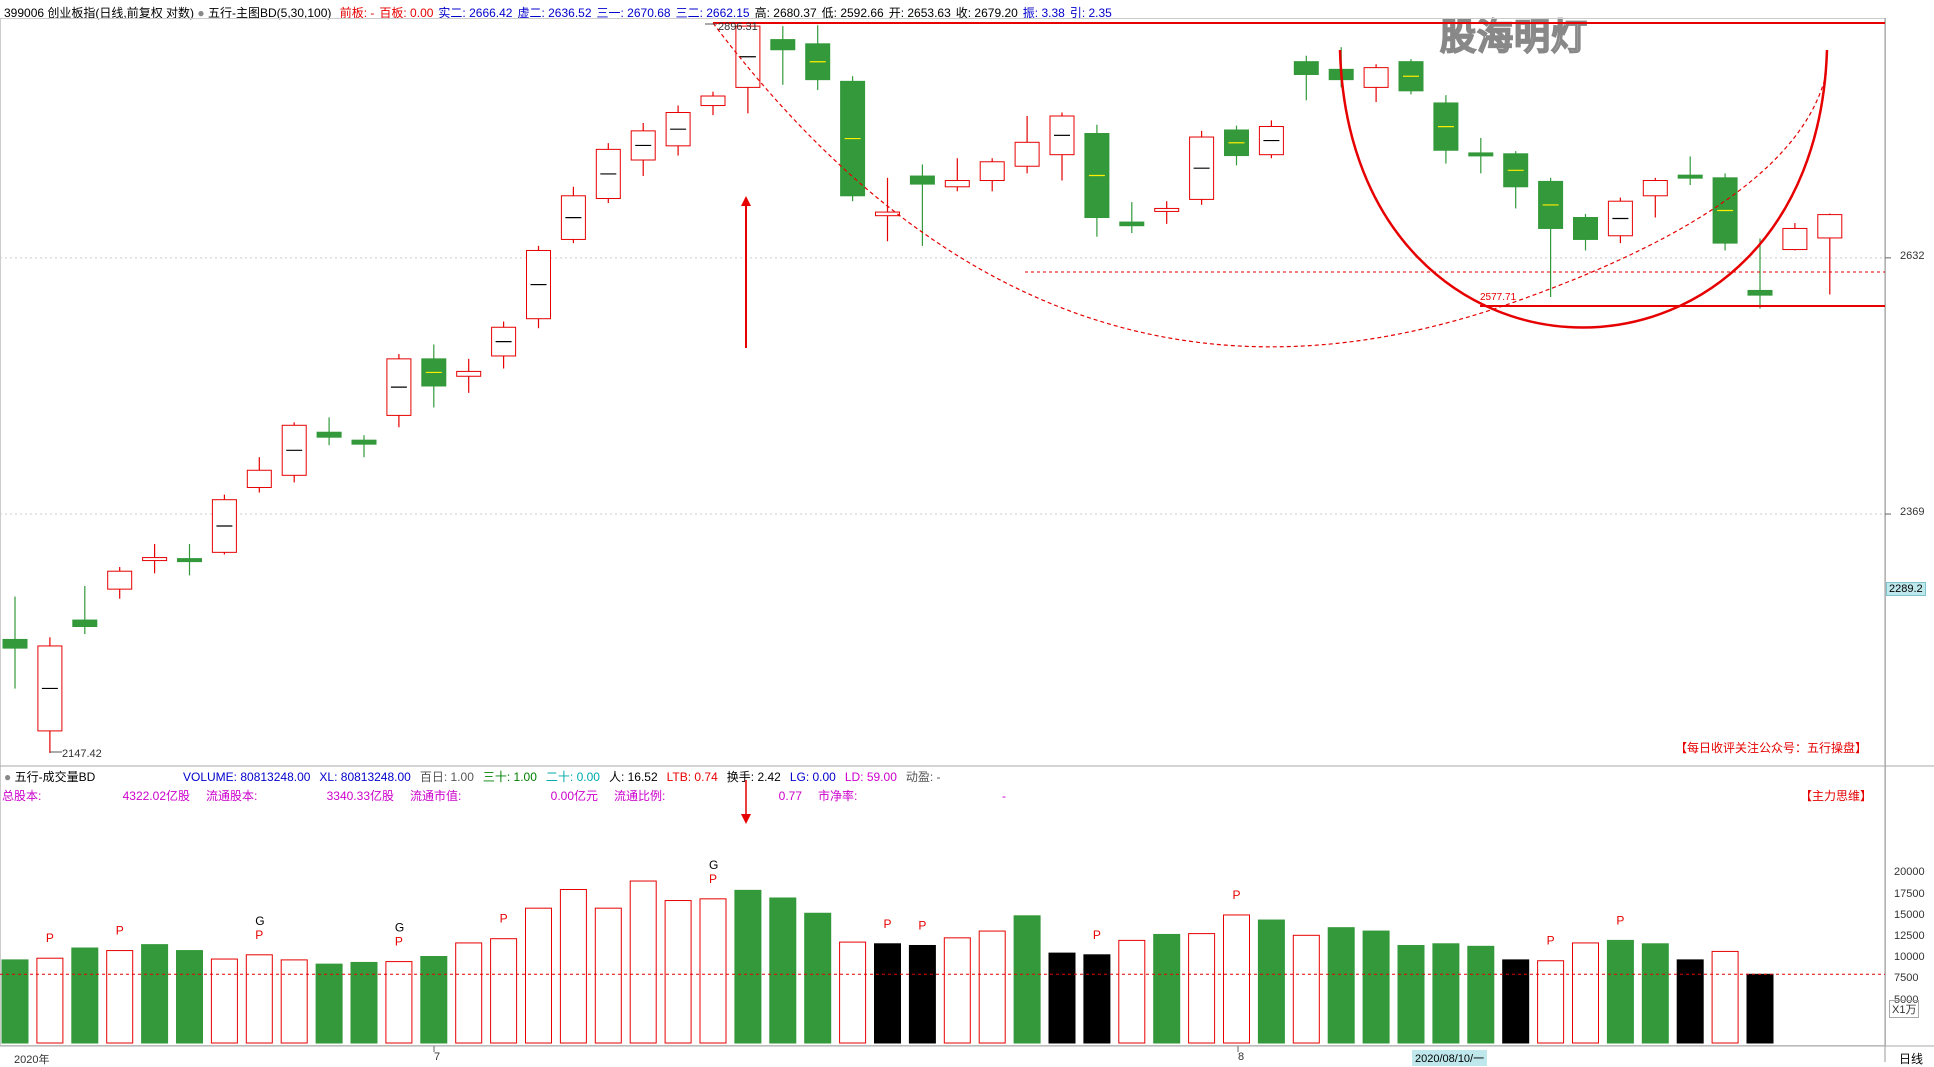 The height and width of the screenshot is (1067, 1934). Describe the element at coordinates (790, 796) in the screenshot. I see `fundamental-value: 0.77` at that location.